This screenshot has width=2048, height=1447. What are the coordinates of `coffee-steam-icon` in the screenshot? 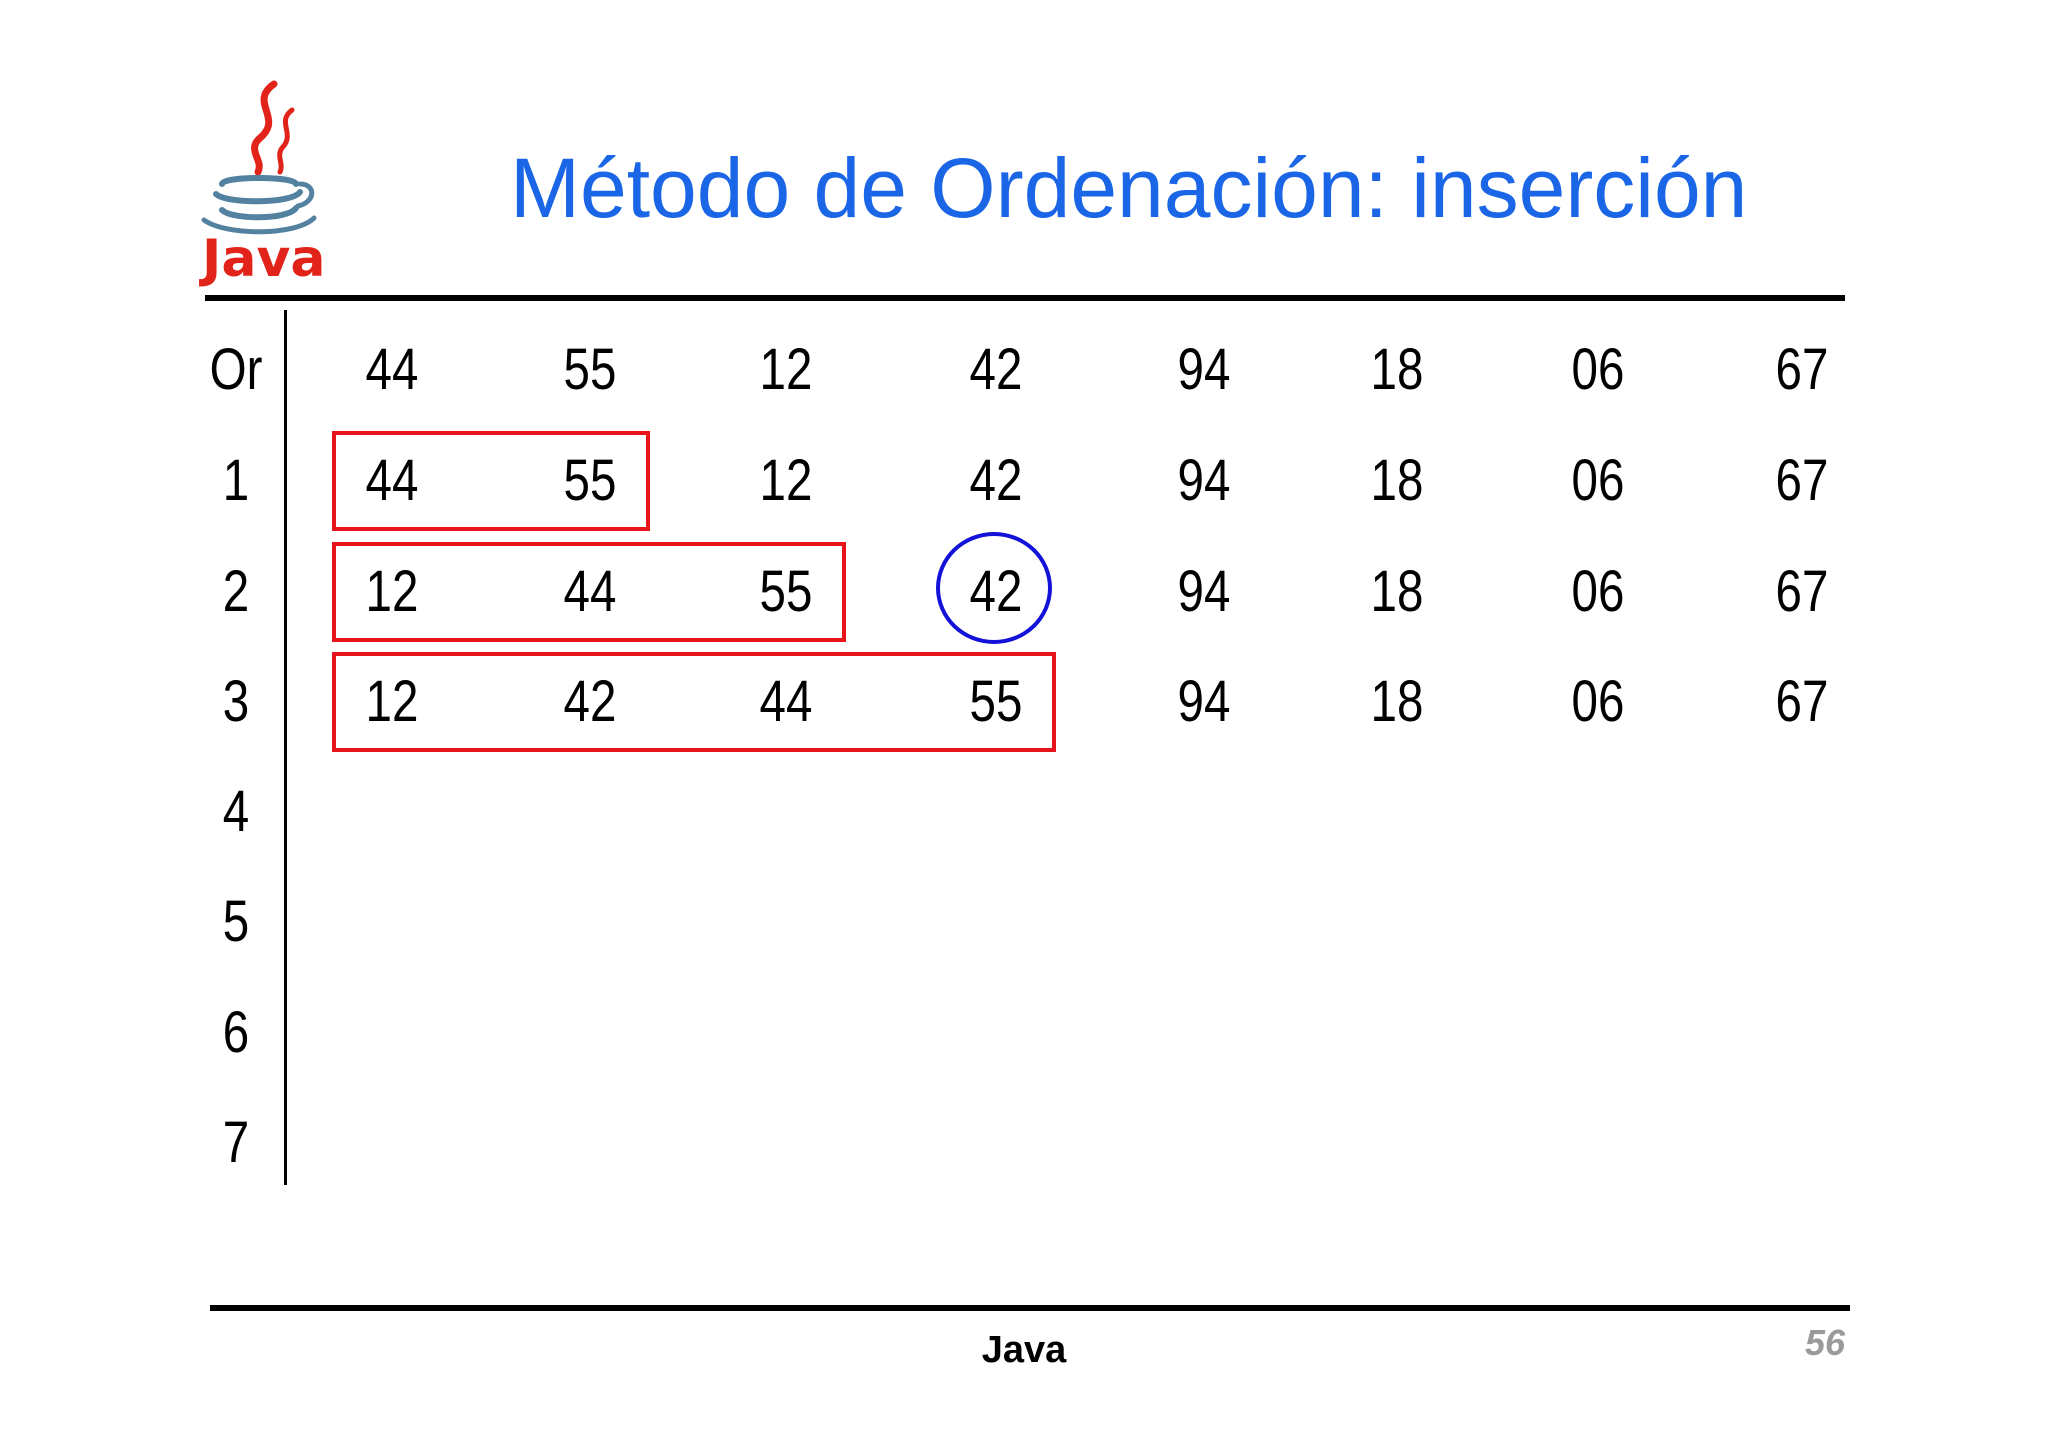 It's located at (273, 128).